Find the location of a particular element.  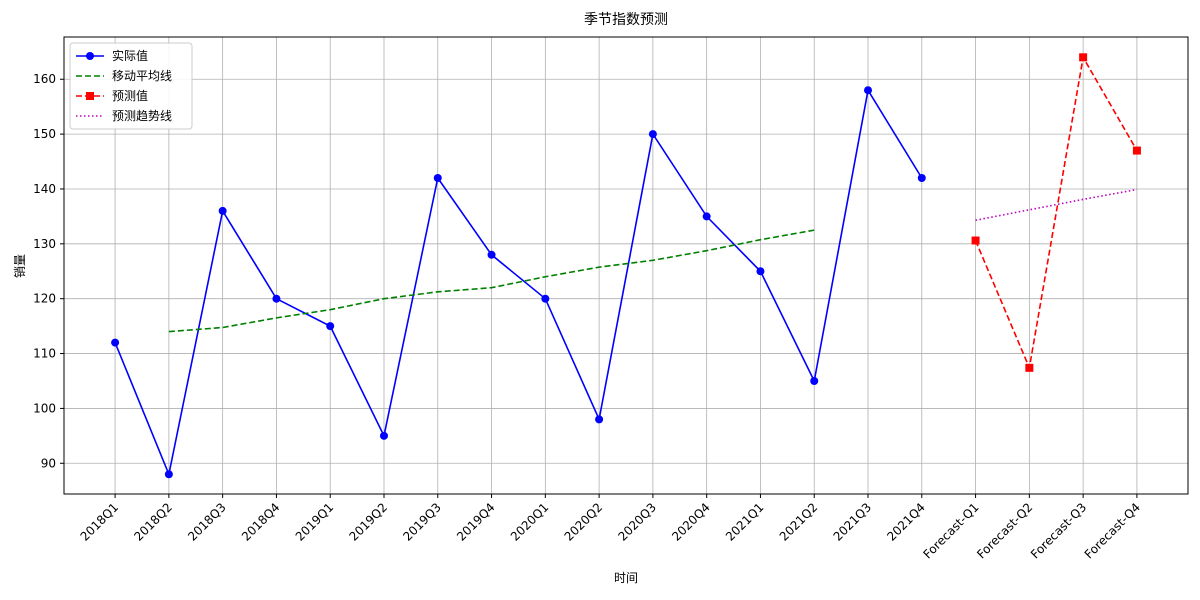

chart-title: 季节指数预测 is located at coordinates (626, 20).